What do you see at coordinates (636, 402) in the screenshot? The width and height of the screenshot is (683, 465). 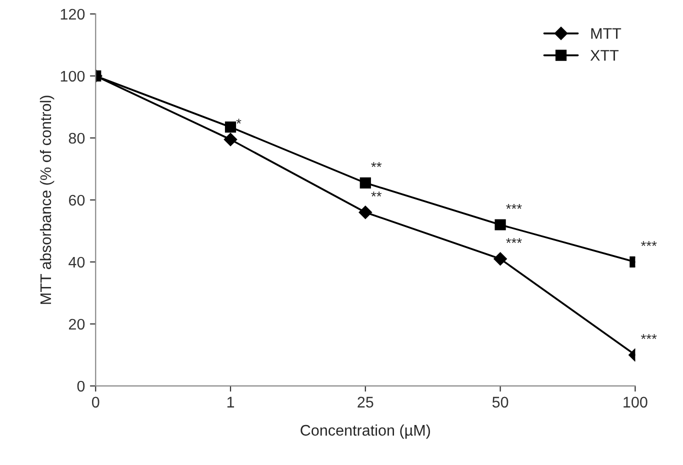 I see `x-tick-label: 100` at bounding box center [636, 402].